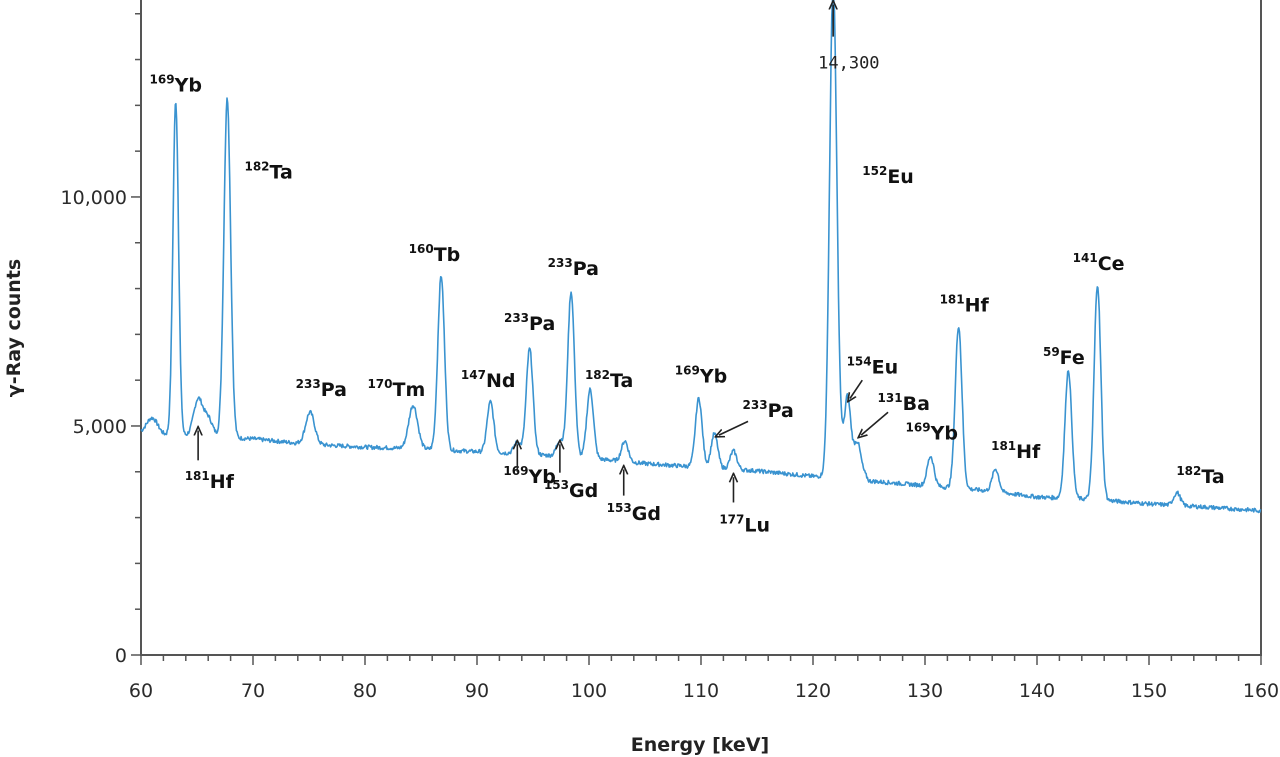 This screenshot has height=757, width=1280. I want to click on offscale-peak-value: 14,300, so click(848, 64).